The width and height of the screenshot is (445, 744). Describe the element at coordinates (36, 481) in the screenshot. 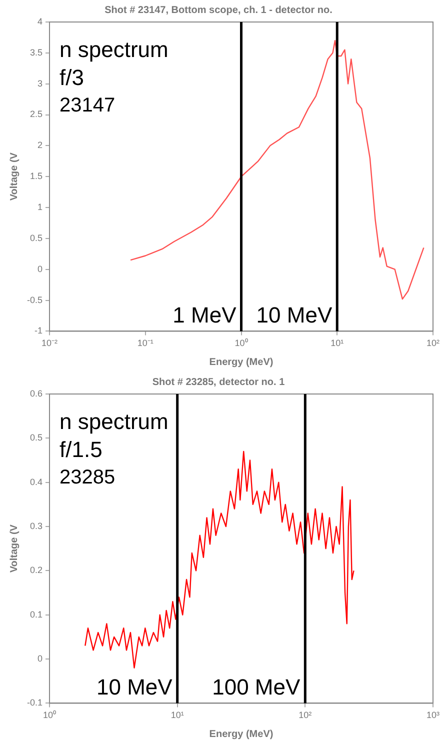

I see `y-tick-label: 0.4` at that location.